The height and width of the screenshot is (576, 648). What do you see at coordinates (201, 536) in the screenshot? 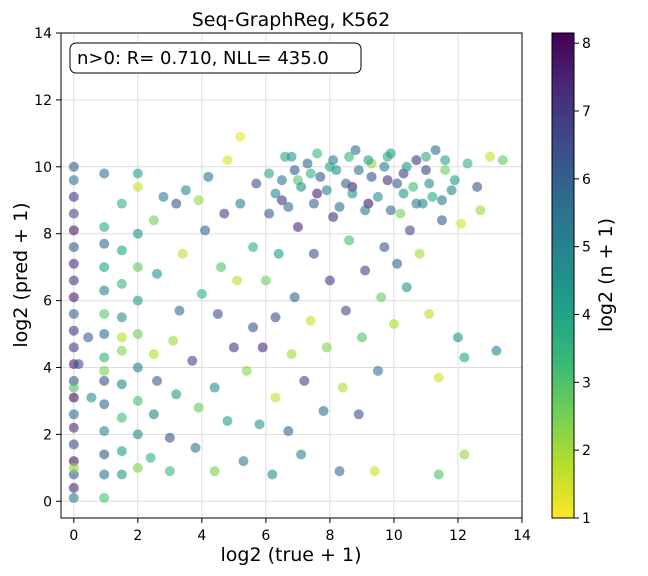
I see `x-tick-label: 4` at bounding box center [201, 536].